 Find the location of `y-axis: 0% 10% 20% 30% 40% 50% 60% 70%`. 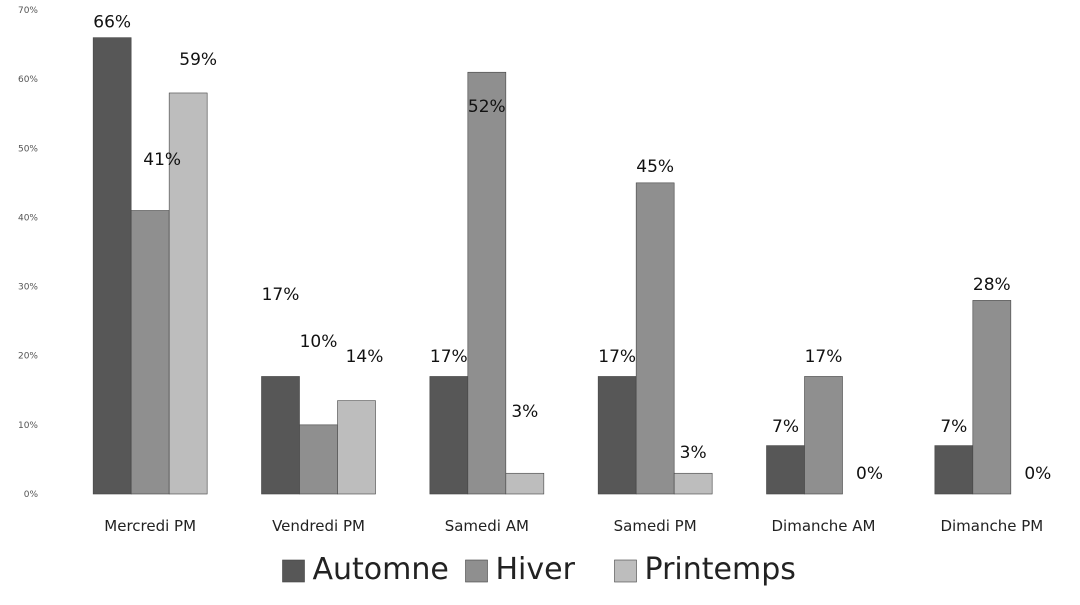

y-axis: 0% 10% 20% 30% 40% 50% 60% 70% is located at coordinates (28, 253).